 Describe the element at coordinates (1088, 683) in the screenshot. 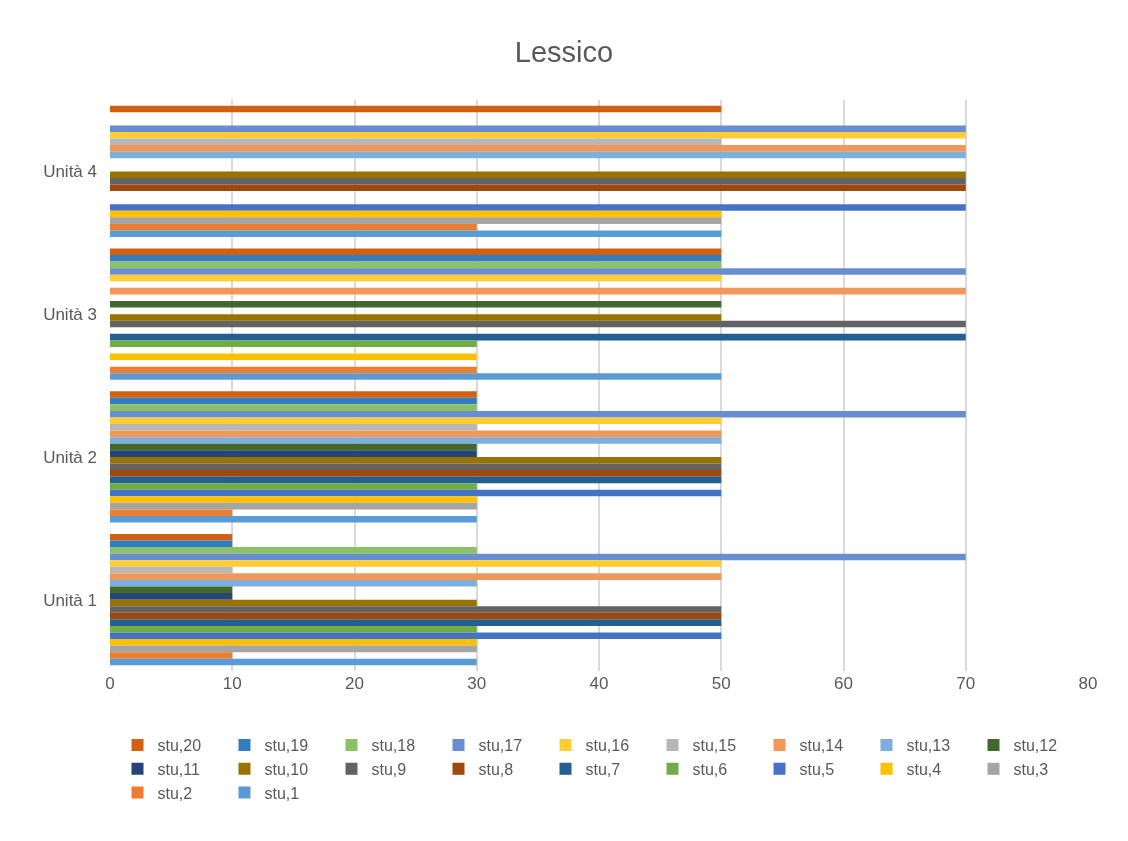

I see `x-tick-label: 80` at that location.